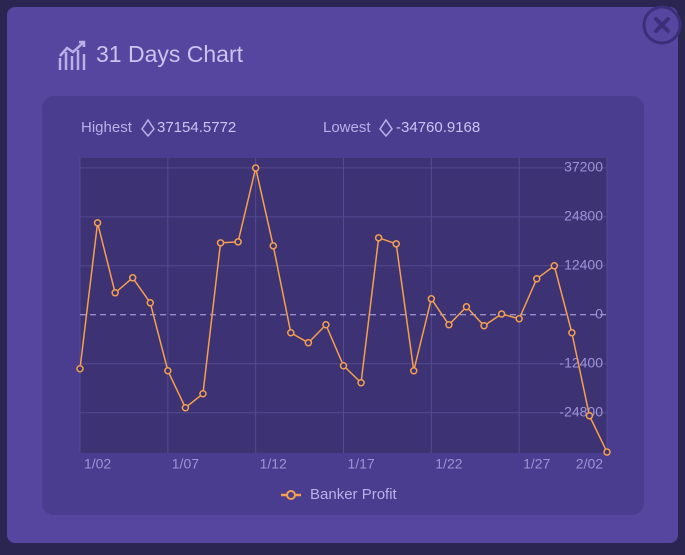 This screenshot has height=555, width=685. I want to click on lowest-value: -34760.9168, so click(438, 127).